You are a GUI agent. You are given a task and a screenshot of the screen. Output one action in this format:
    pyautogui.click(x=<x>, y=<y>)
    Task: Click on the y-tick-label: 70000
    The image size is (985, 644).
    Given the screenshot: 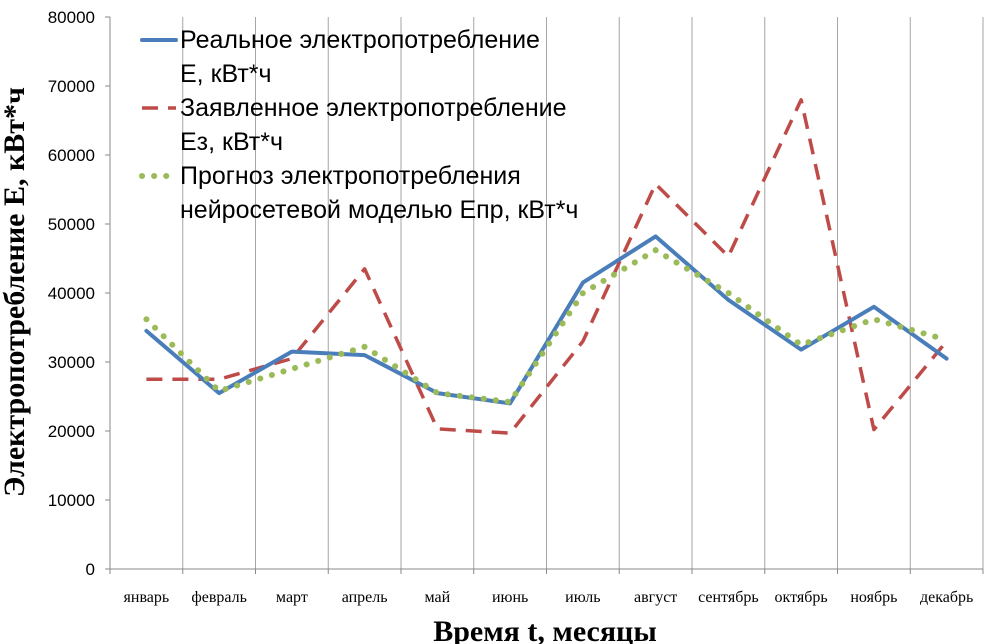 What is the action you would take?
    pyautogui.click(x=71, y=86)
    